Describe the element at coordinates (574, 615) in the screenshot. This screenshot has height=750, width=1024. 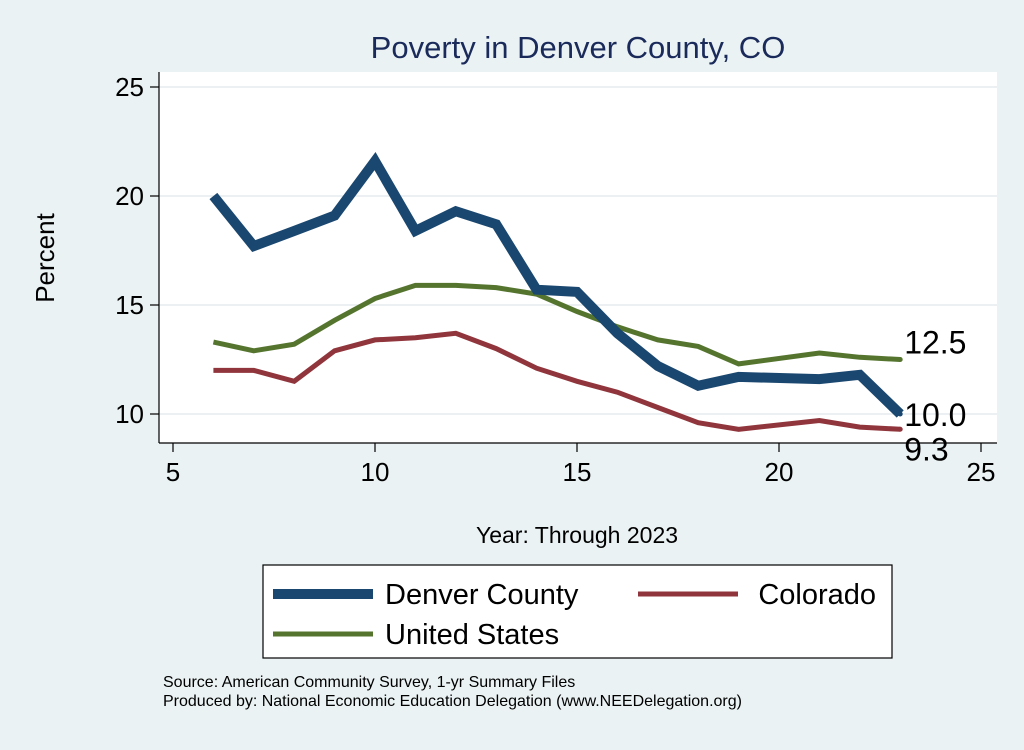
I see `legend: Denver County Colorado United States` at that location.